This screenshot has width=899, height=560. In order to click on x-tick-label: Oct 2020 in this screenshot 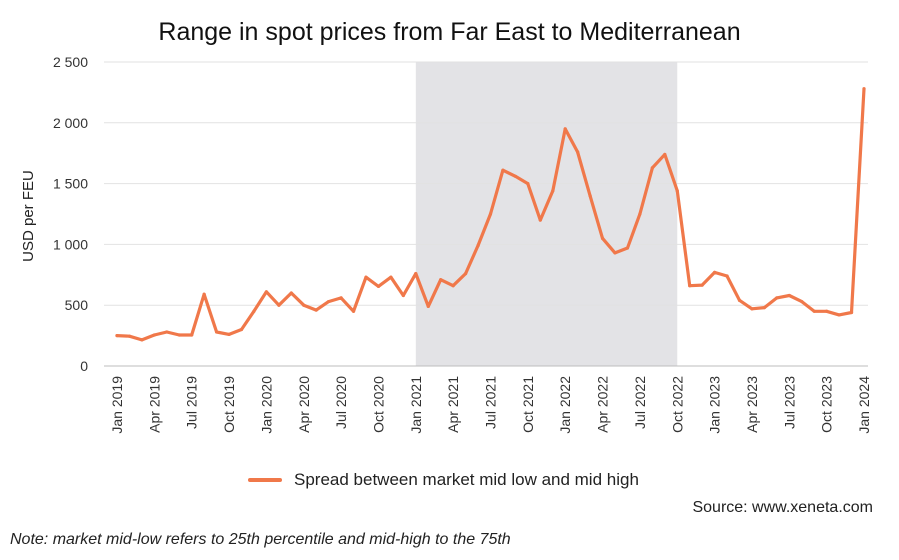, I will do `click(378, 404)`.